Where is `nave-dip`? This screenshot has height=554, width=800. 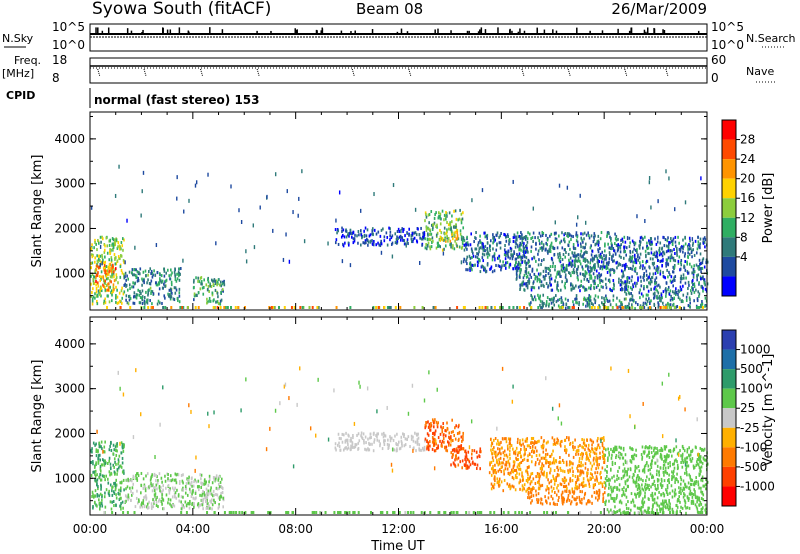
nave-dip is located at coordinates (258, 72).